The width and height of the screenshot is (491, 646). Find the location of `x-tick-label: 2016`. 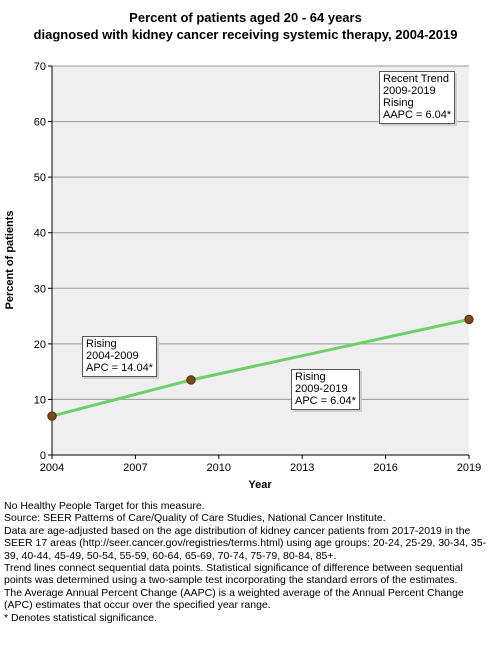

x-tick-label: 2016 is located at coordinates (385, 468).